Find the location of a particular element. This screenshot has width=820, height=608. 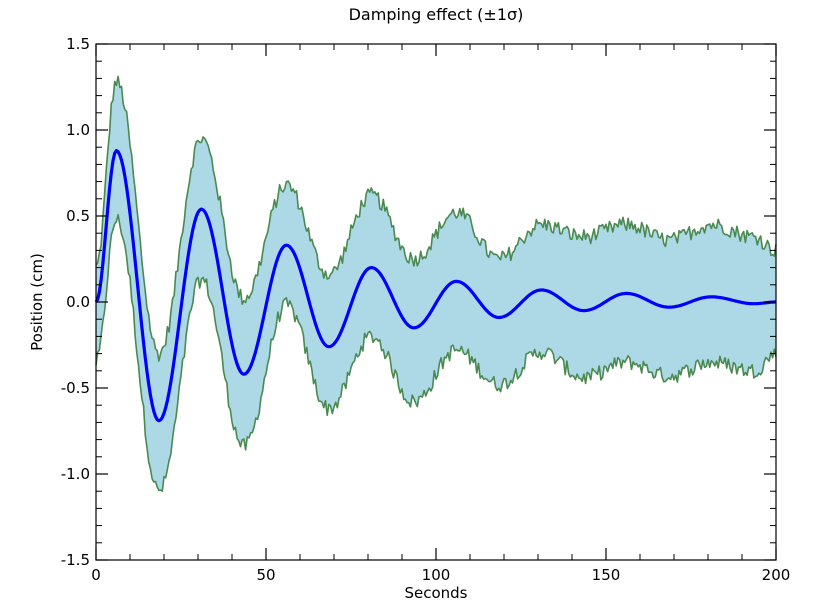

y-axis-label: Position (cm) is located at coordinates (37, 302).